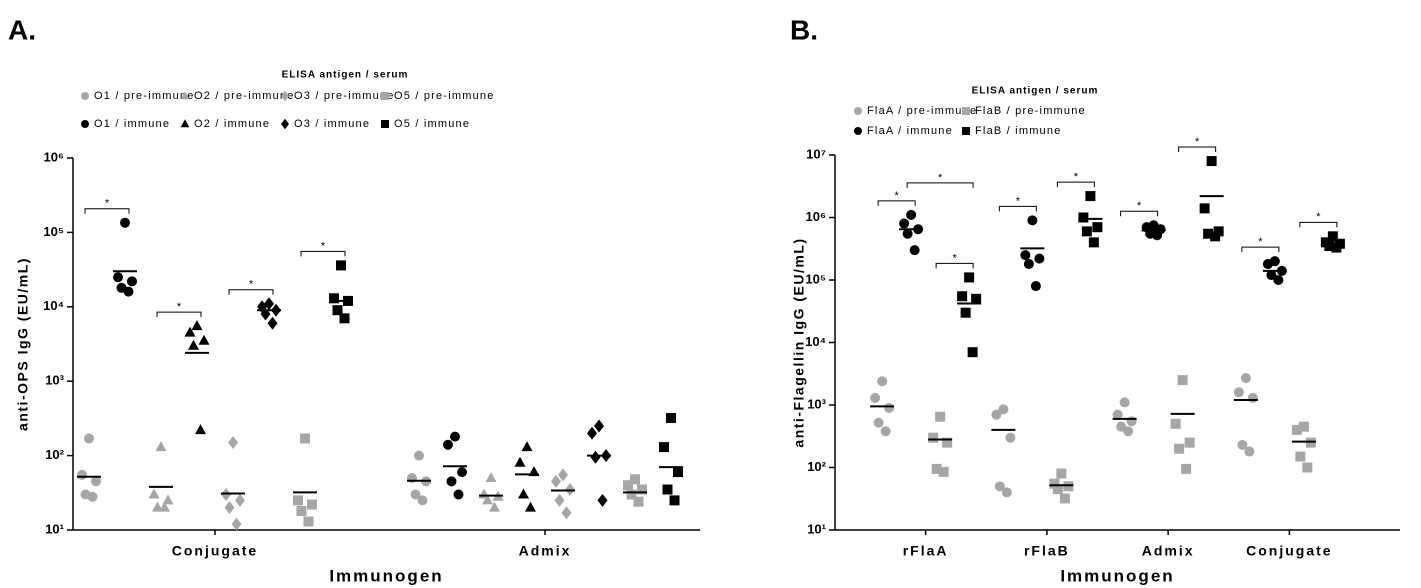 Image resolution: width=1421 pixels, height=588 pixels. What do you see at coordinates (344, 96) in the screenshot?
I see `legend-label: O3 / pre-immune` at bounding box center [344, 96].